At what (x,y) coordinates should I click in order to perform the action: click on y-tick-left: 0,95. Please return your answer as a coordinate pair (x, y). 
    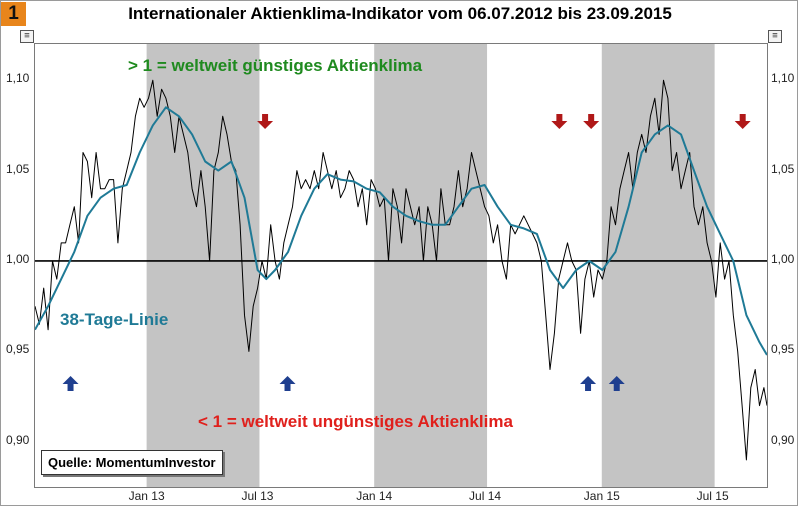
    Looking at the image, I should click on (18, 349).